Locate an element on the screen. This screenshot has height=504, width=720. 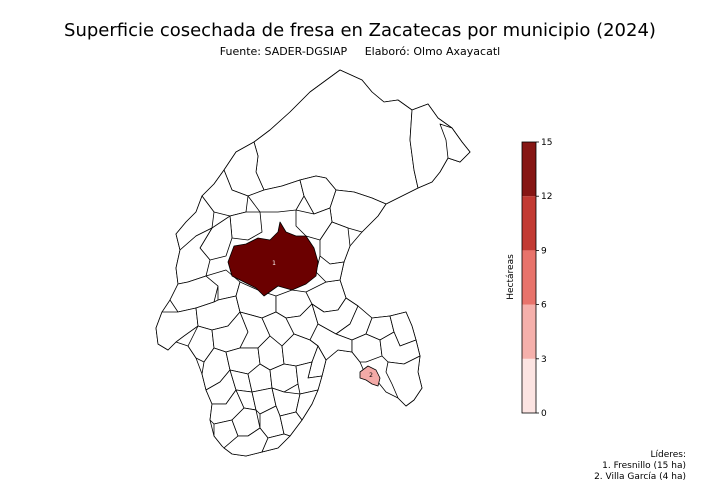
colorbar-tick-label: 3 is located at coordinates (544, 360).